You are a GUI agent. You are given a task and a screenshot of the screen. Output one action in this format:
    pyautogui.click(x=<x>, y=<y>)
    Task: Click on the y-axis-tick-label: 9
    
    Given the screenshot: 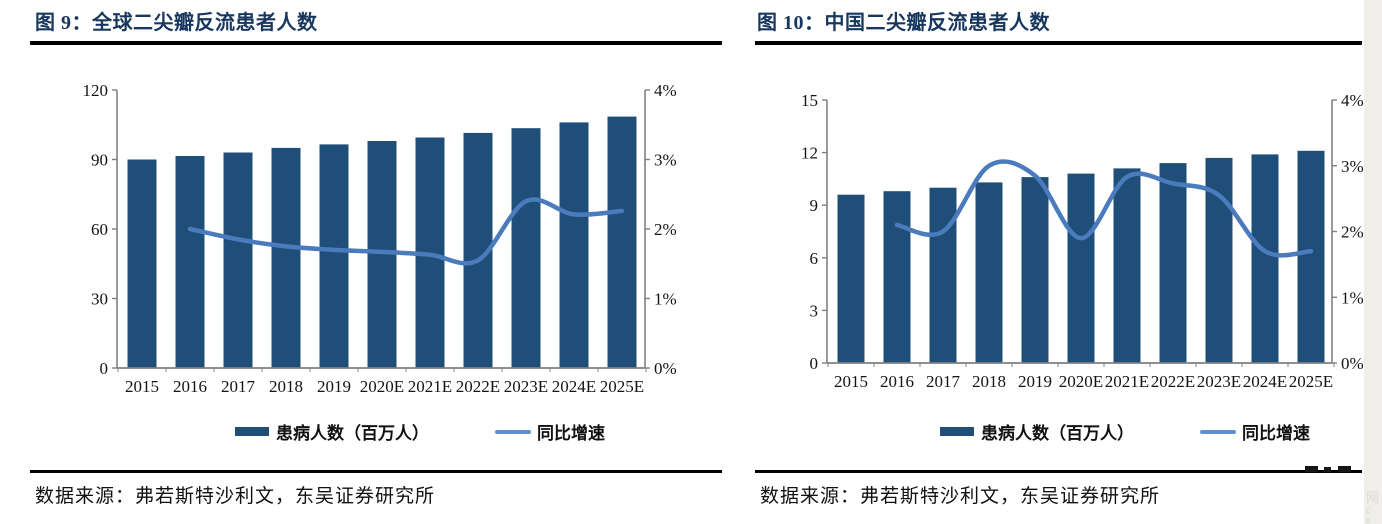 What is the action you would take?
    pyautogui.click(x=814, y=205)
    